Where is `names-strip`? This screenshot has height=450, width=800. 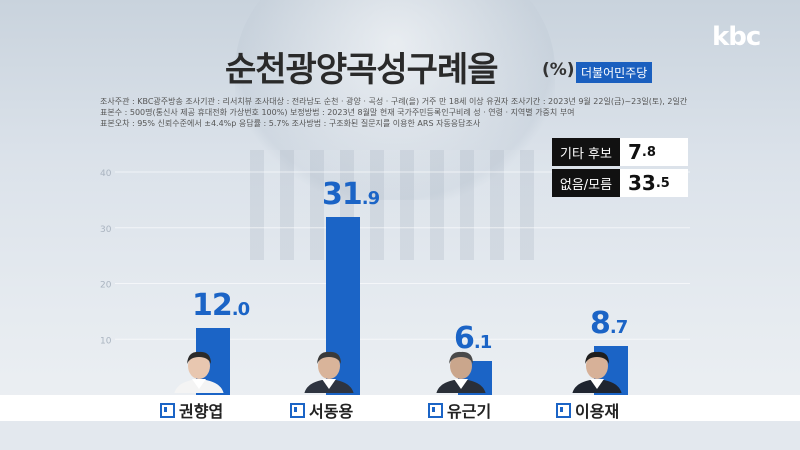
names-strip is located at coordinates (400, 408).